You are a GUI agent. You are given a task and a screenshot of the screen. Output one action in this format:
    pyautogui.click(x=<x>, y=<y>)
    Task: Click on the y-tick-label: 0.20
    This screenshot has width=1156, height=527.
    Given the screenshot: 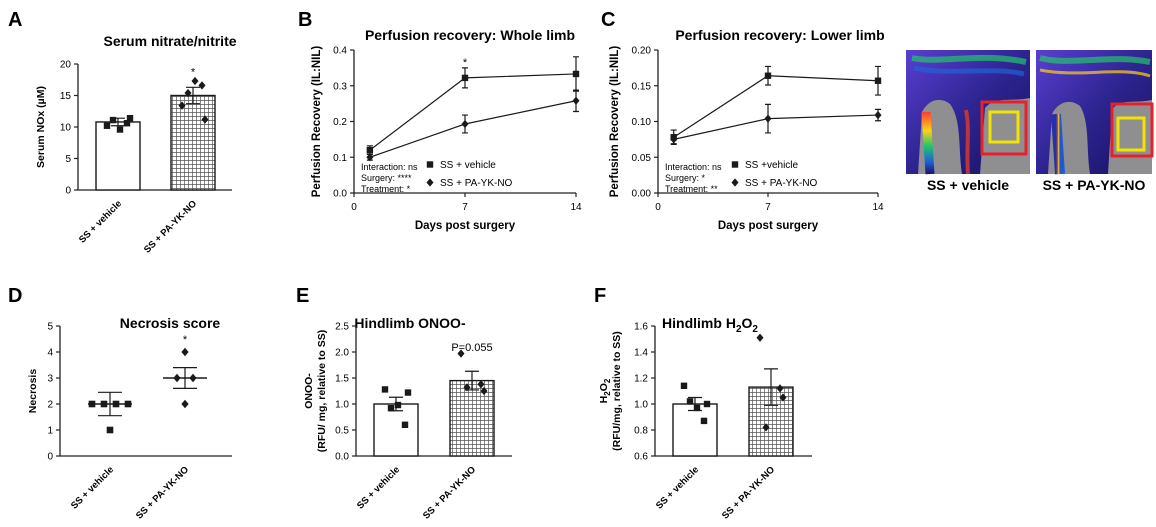 What is the action you would take?
    pyautogui.click(x=642, y=51)
    